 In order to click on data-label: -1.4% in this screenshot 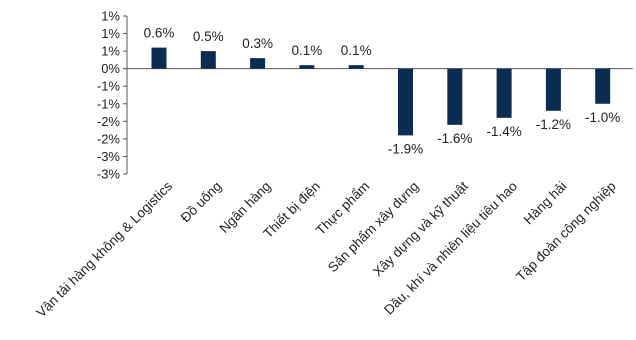, I will do `click(503, 131)`.